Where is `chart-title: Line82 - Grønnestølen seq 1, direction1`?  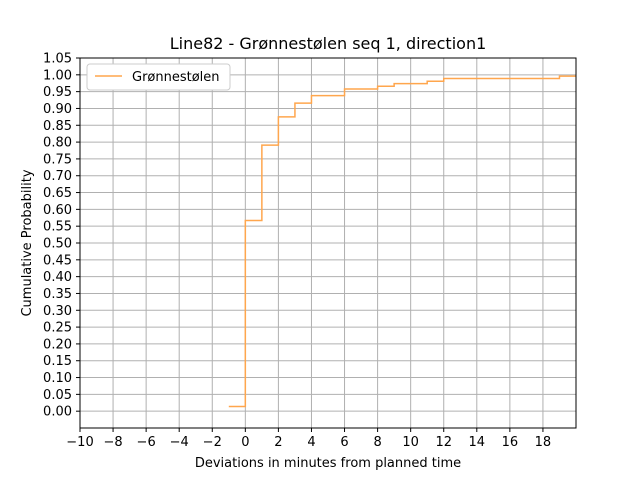
chart-title: Line82 - Grønnestølen seq 1, direction1 is located at coordinates (328, 43).